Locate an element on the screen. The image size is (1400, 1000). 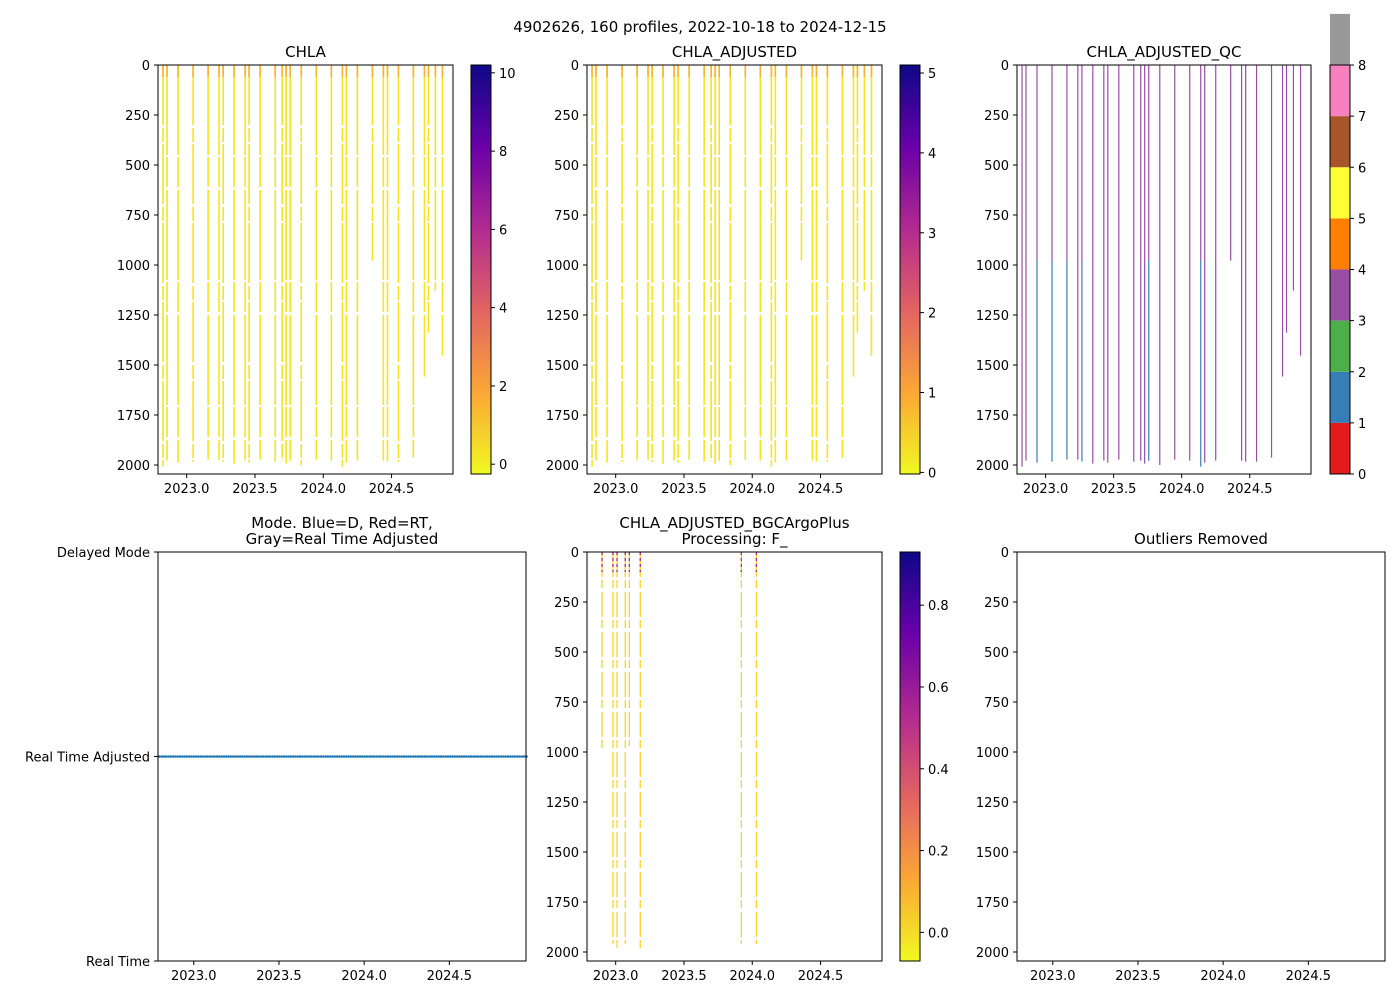
colorbar-tick-label: 2 is located at coordinates (1362, 373).